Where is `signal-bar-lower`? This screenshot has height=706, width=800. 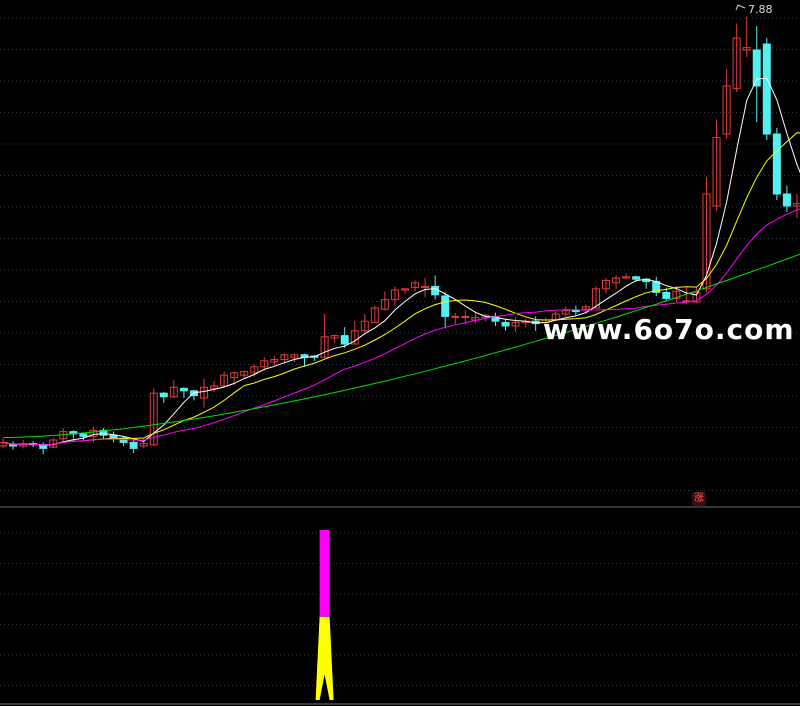 signal-bar-lower is located at coordinates (324, 658).